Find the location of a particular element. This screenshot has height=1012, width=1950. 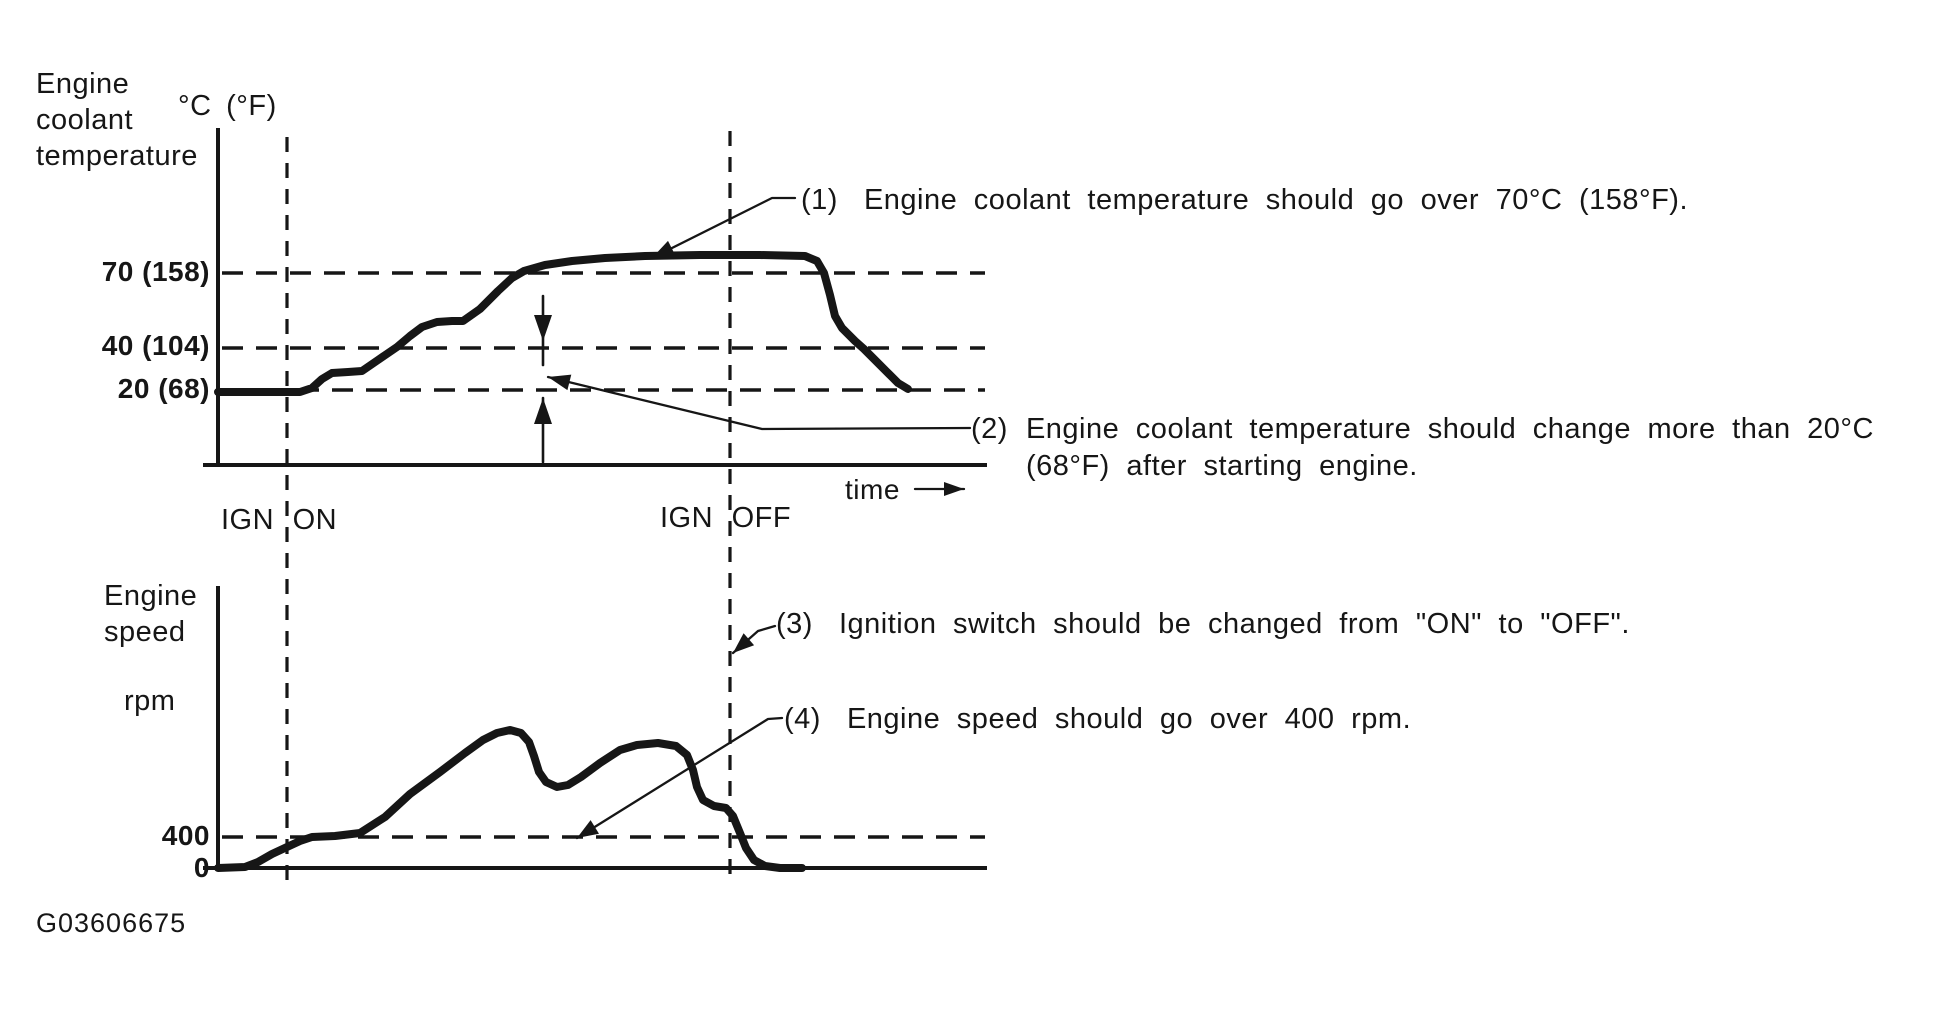

tick-70-158: 70 (158) is located at coordinates (155, 271).